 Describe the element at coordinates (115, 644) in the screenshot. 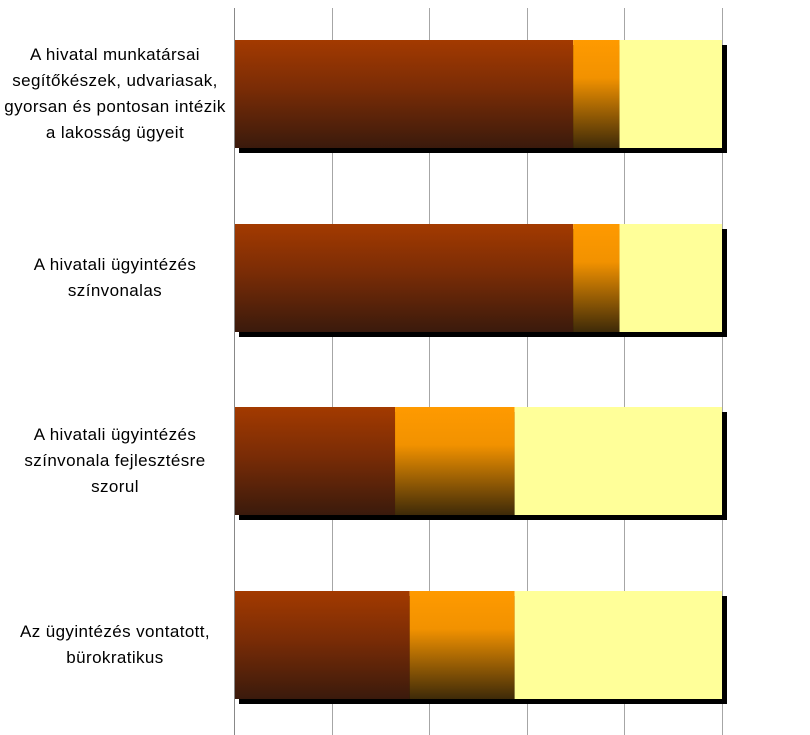

I see `category-label: Az ügyintézés vontatott, bürokratikus` at that location.